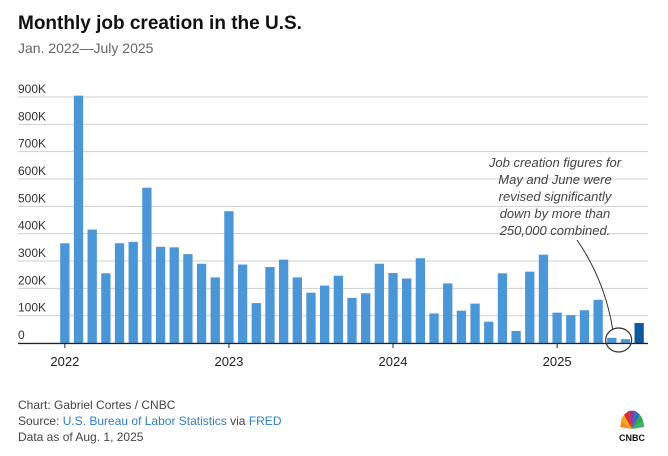 The width and height of the screenshot is (668, 456). What do you see at coordinates (554, 179) in the screenshot?
I see `annotation-text: May and June were` at bounding box center [554, 179].